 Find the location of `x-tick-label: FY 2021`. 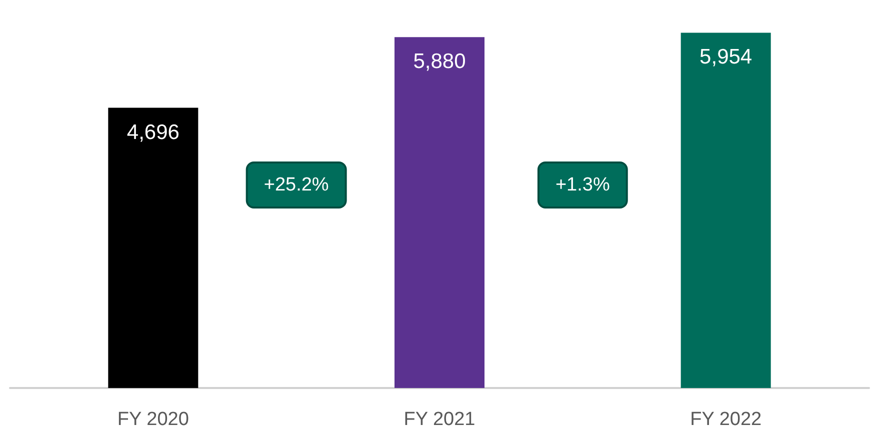

x-tick-label: FY 2021 is located at coordinates (440, 419).